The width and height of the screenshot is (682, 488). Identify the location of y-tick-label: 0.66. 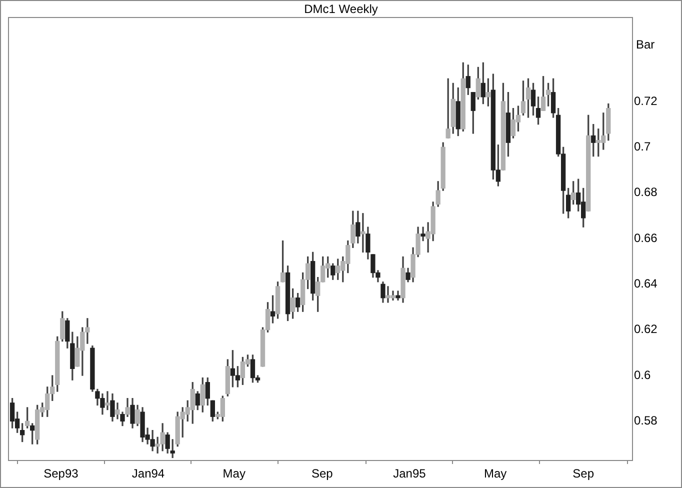
(646, 237).